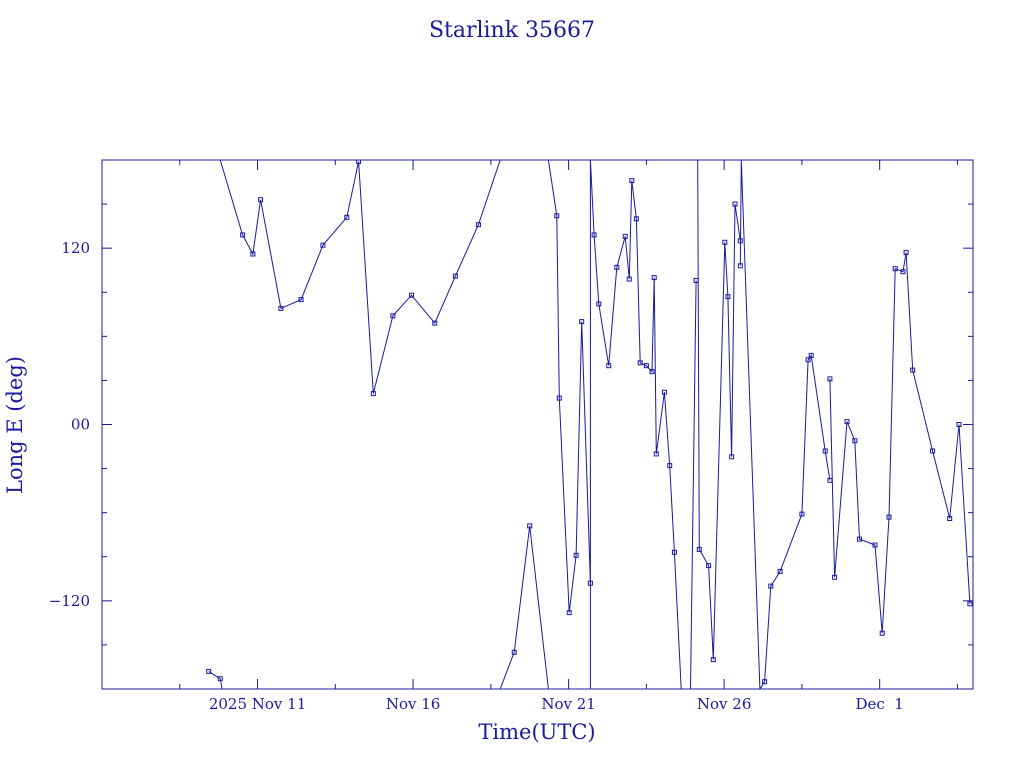 The height and width of the screenshot is (768, 1024). What do you see at coordinates (257, 704) in the screenshot?
I see `x-tick-label: 2025 Nov 11` at bounding box center [257, 704].